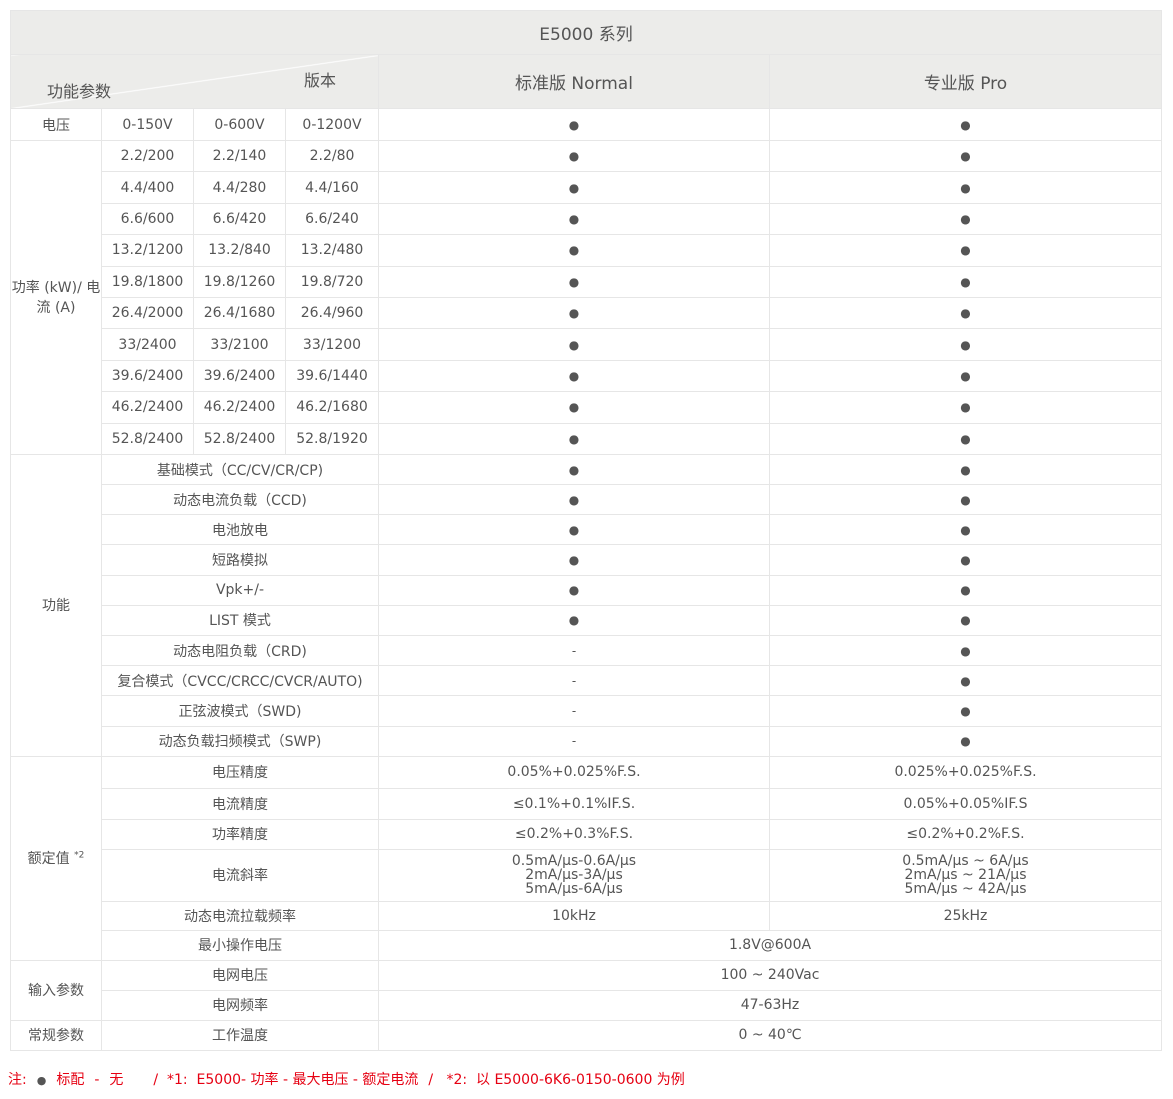 The height and width of the screenshot is (1099, 1173). Describe the element at coordinates (332, 156) in the screenshot. I see `power-current-value: 2.2/80` at that location.